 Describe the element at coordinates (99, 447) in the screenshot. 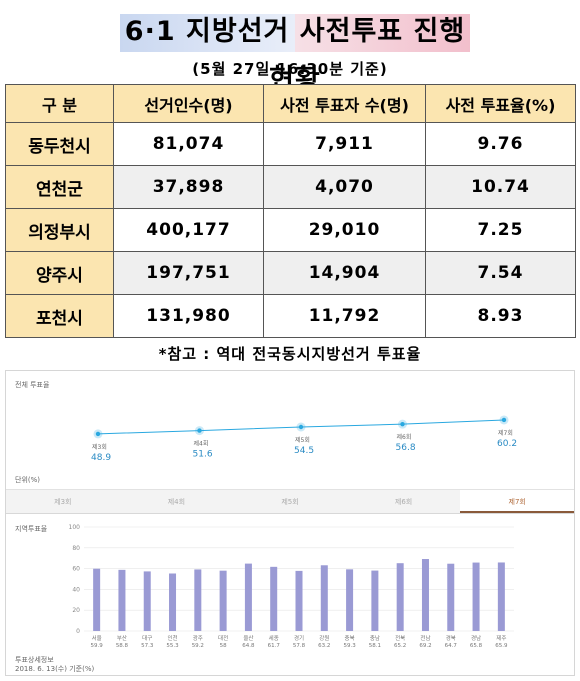

I see `trend-point-label: 제3회` at that location.